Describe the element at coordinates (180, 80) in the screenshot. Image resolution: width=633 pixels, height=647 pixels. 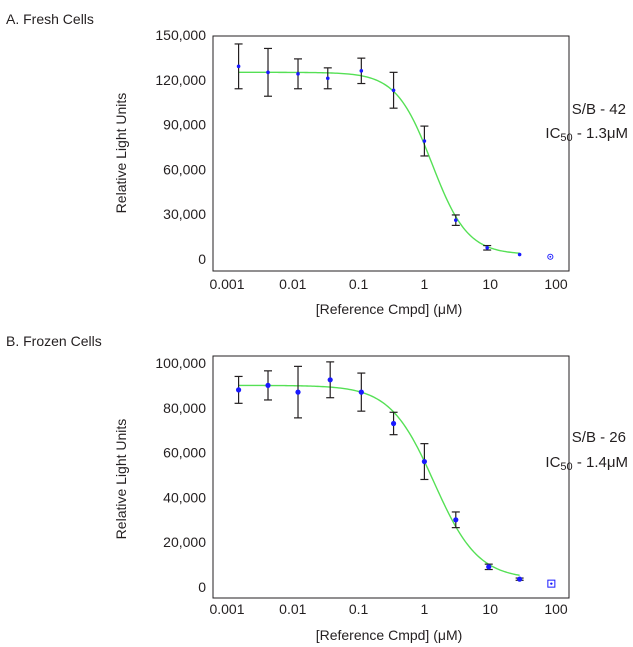
I see `panel-a-y-tick-label: 120,000` at that location.